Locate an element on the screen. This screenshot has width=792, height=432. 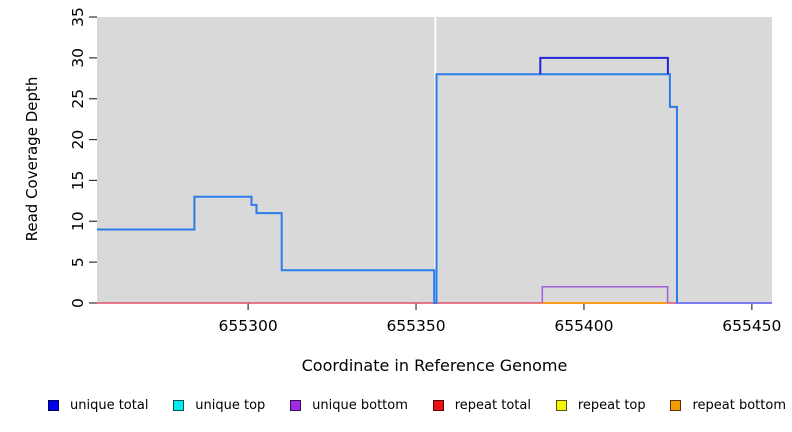
y-tick-label: 5 is located at coordinates (78, 262).